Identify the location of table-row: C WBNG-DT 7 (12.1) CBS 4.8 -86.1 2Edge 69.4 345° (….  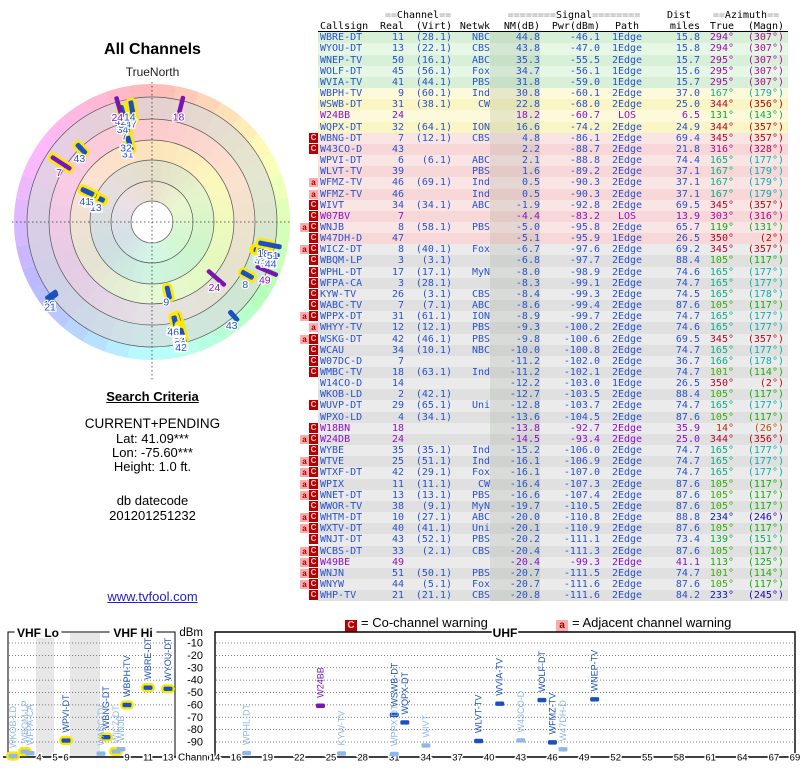
(545, 138).